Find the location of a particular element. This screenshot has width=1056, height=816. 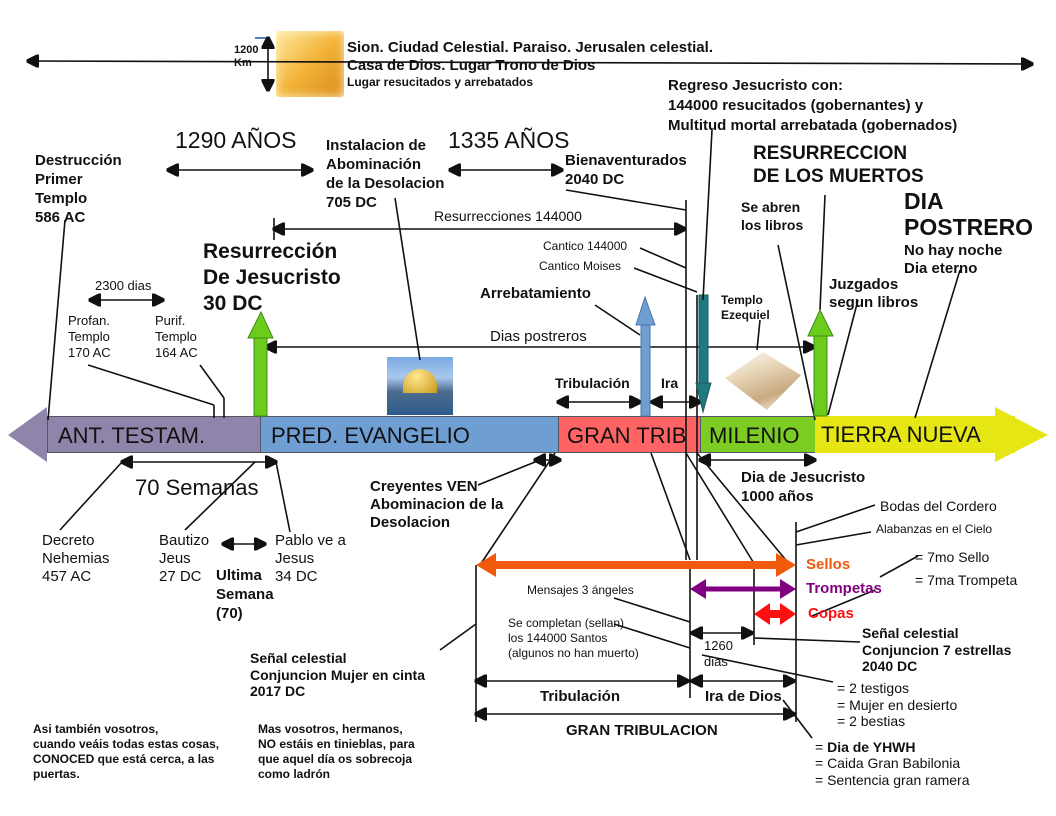

septima-trompeta: = 7ma Trompeta is located at coordinates (966, 580).